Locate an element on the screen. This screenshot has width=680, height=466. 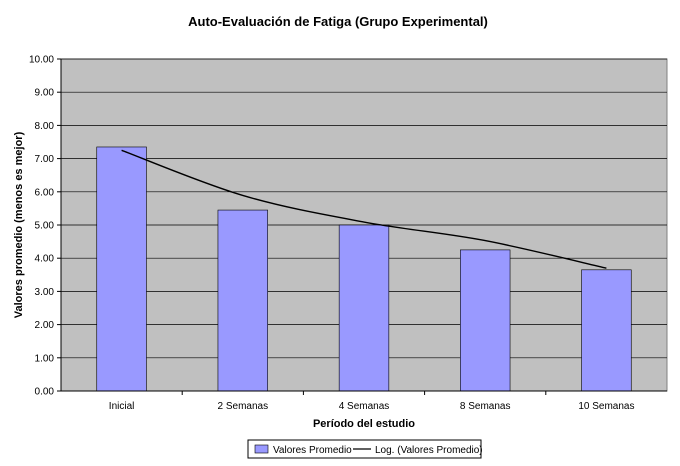
x-tick-label: Inicial is located at coordinates (122, 406).